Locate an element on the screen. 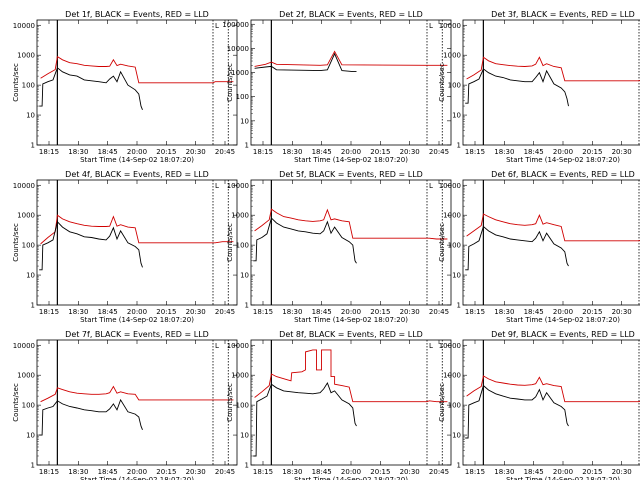 This screenshot has width=640, height=480. panel-title: Det 4f, BLACK = Events, RED = LLD is located at coordinates (137, 174).